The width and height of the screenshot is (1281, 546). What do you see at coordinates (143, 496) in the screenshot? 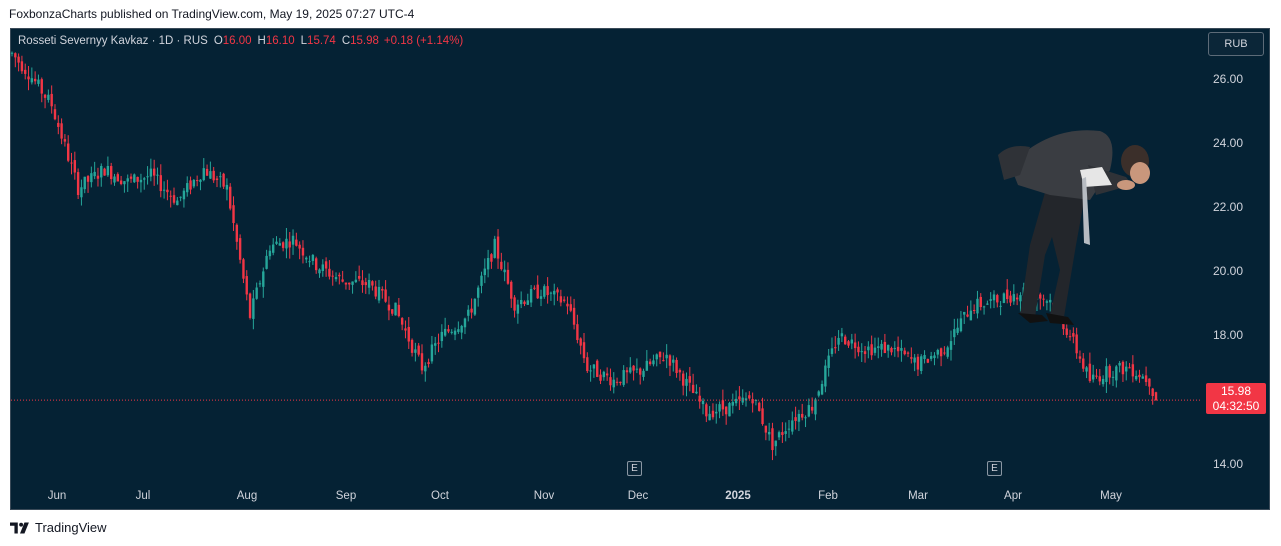
I see `x-tick-label: Jul` at bounding box center [143, 496].